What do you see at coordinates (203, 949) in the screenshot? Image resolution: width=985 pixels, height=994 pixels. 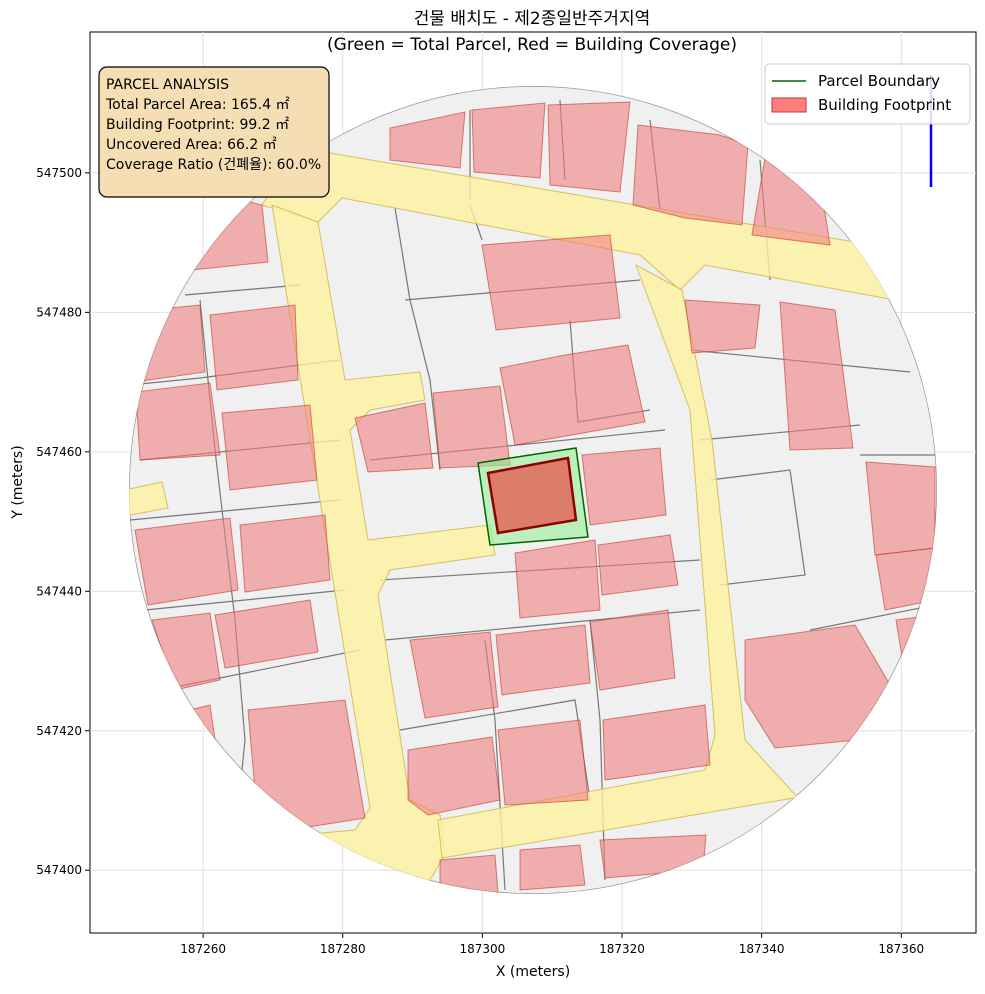 I see `x-tick-label: 187260` at bounding box center [203, 949].